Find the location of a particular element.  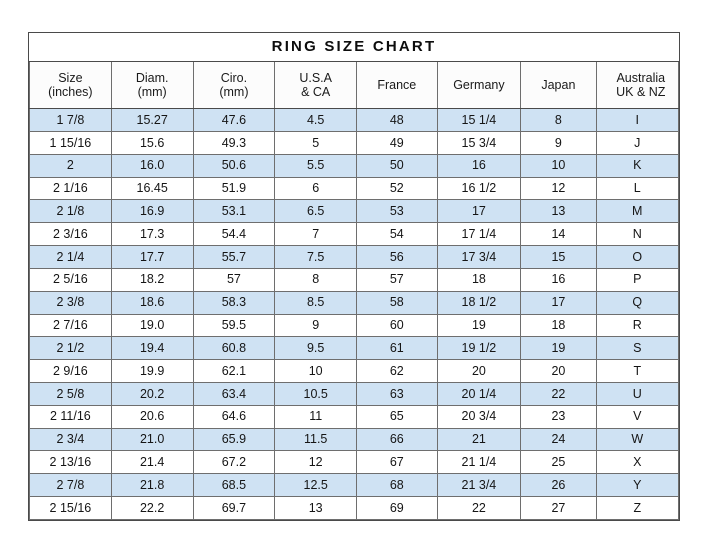

cell-germany: 20 3/4 is located at coordinates (479, 416).